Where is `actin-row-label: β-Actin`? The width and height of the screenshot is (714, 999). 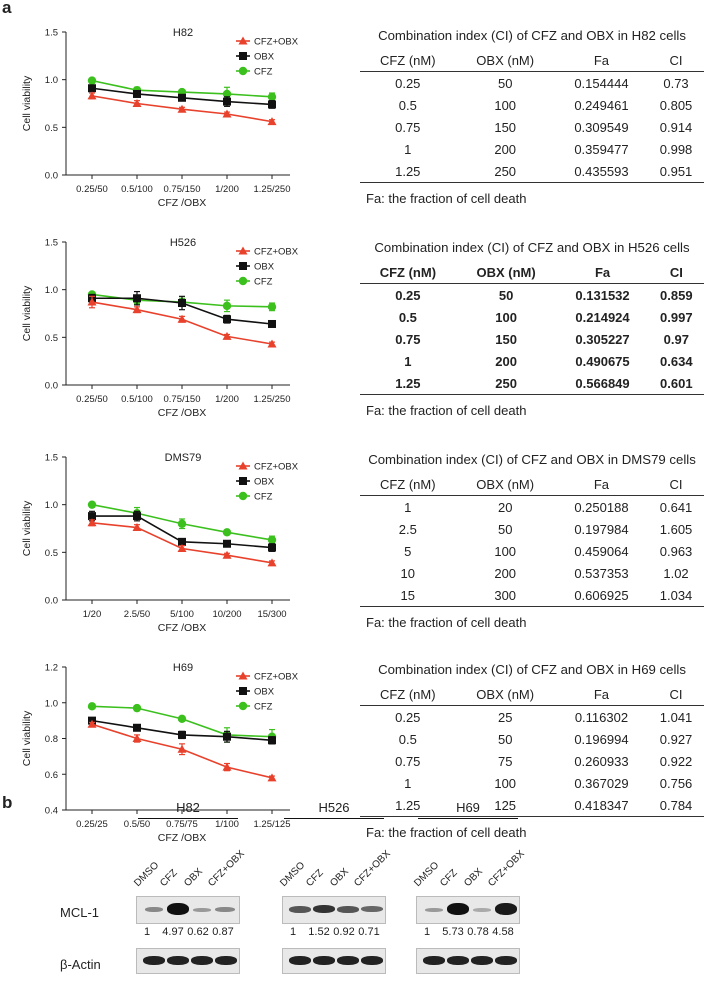 actin-row-label: β-Actin is located at coordinates (80, 964).